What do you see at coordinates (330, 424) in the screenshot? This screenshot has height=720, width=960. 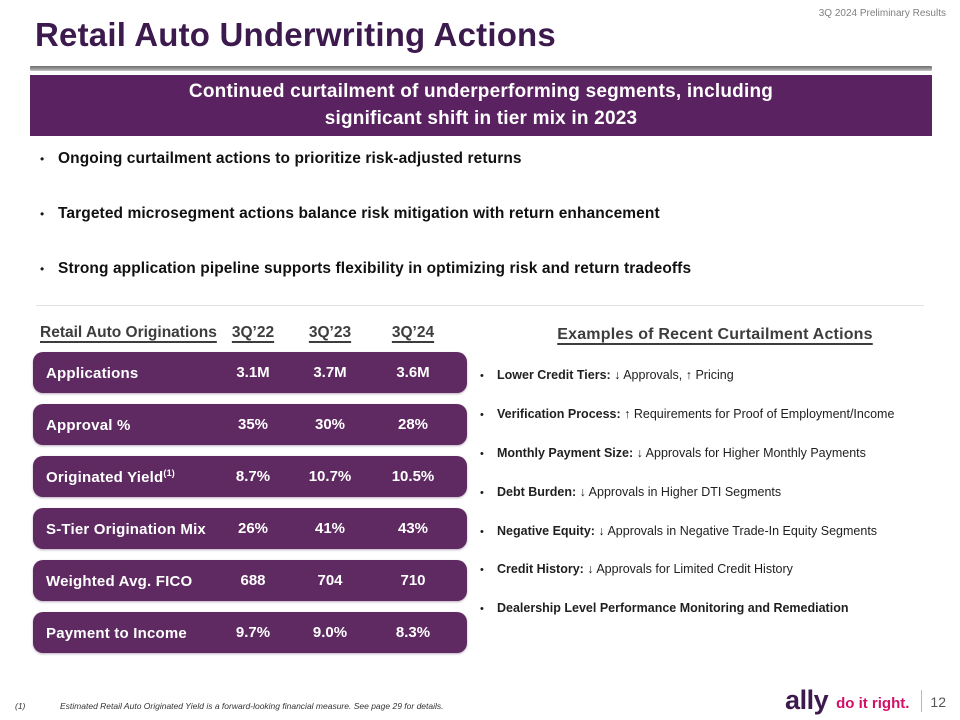 I see `cell-value: 30%` at bounding box center [330, 424].